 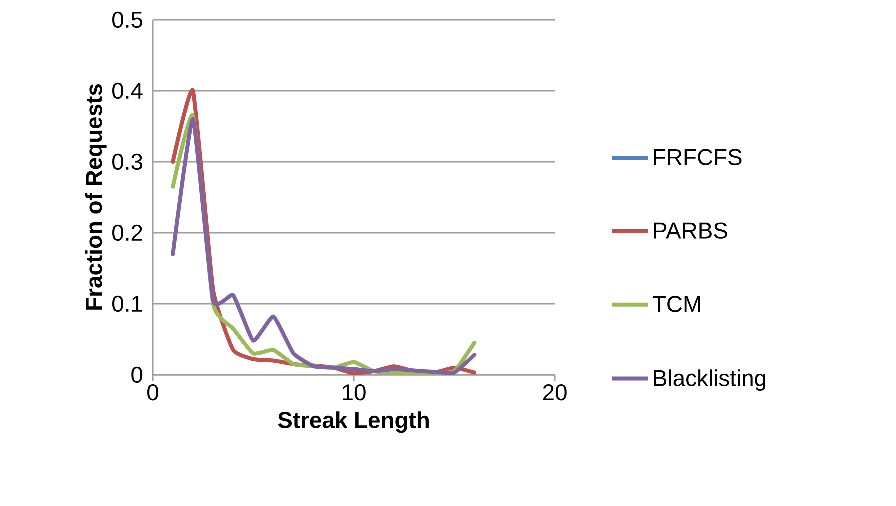 I want to click on y-tick-label: 0.3, so click(x=127, y=162).